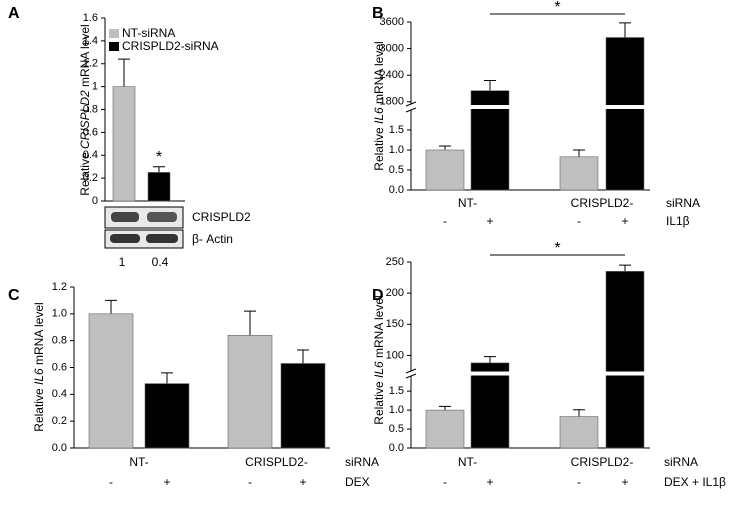  Describe the element at coordinates (14, 295) in the screenshot. I see `panel-label: C` at that location.